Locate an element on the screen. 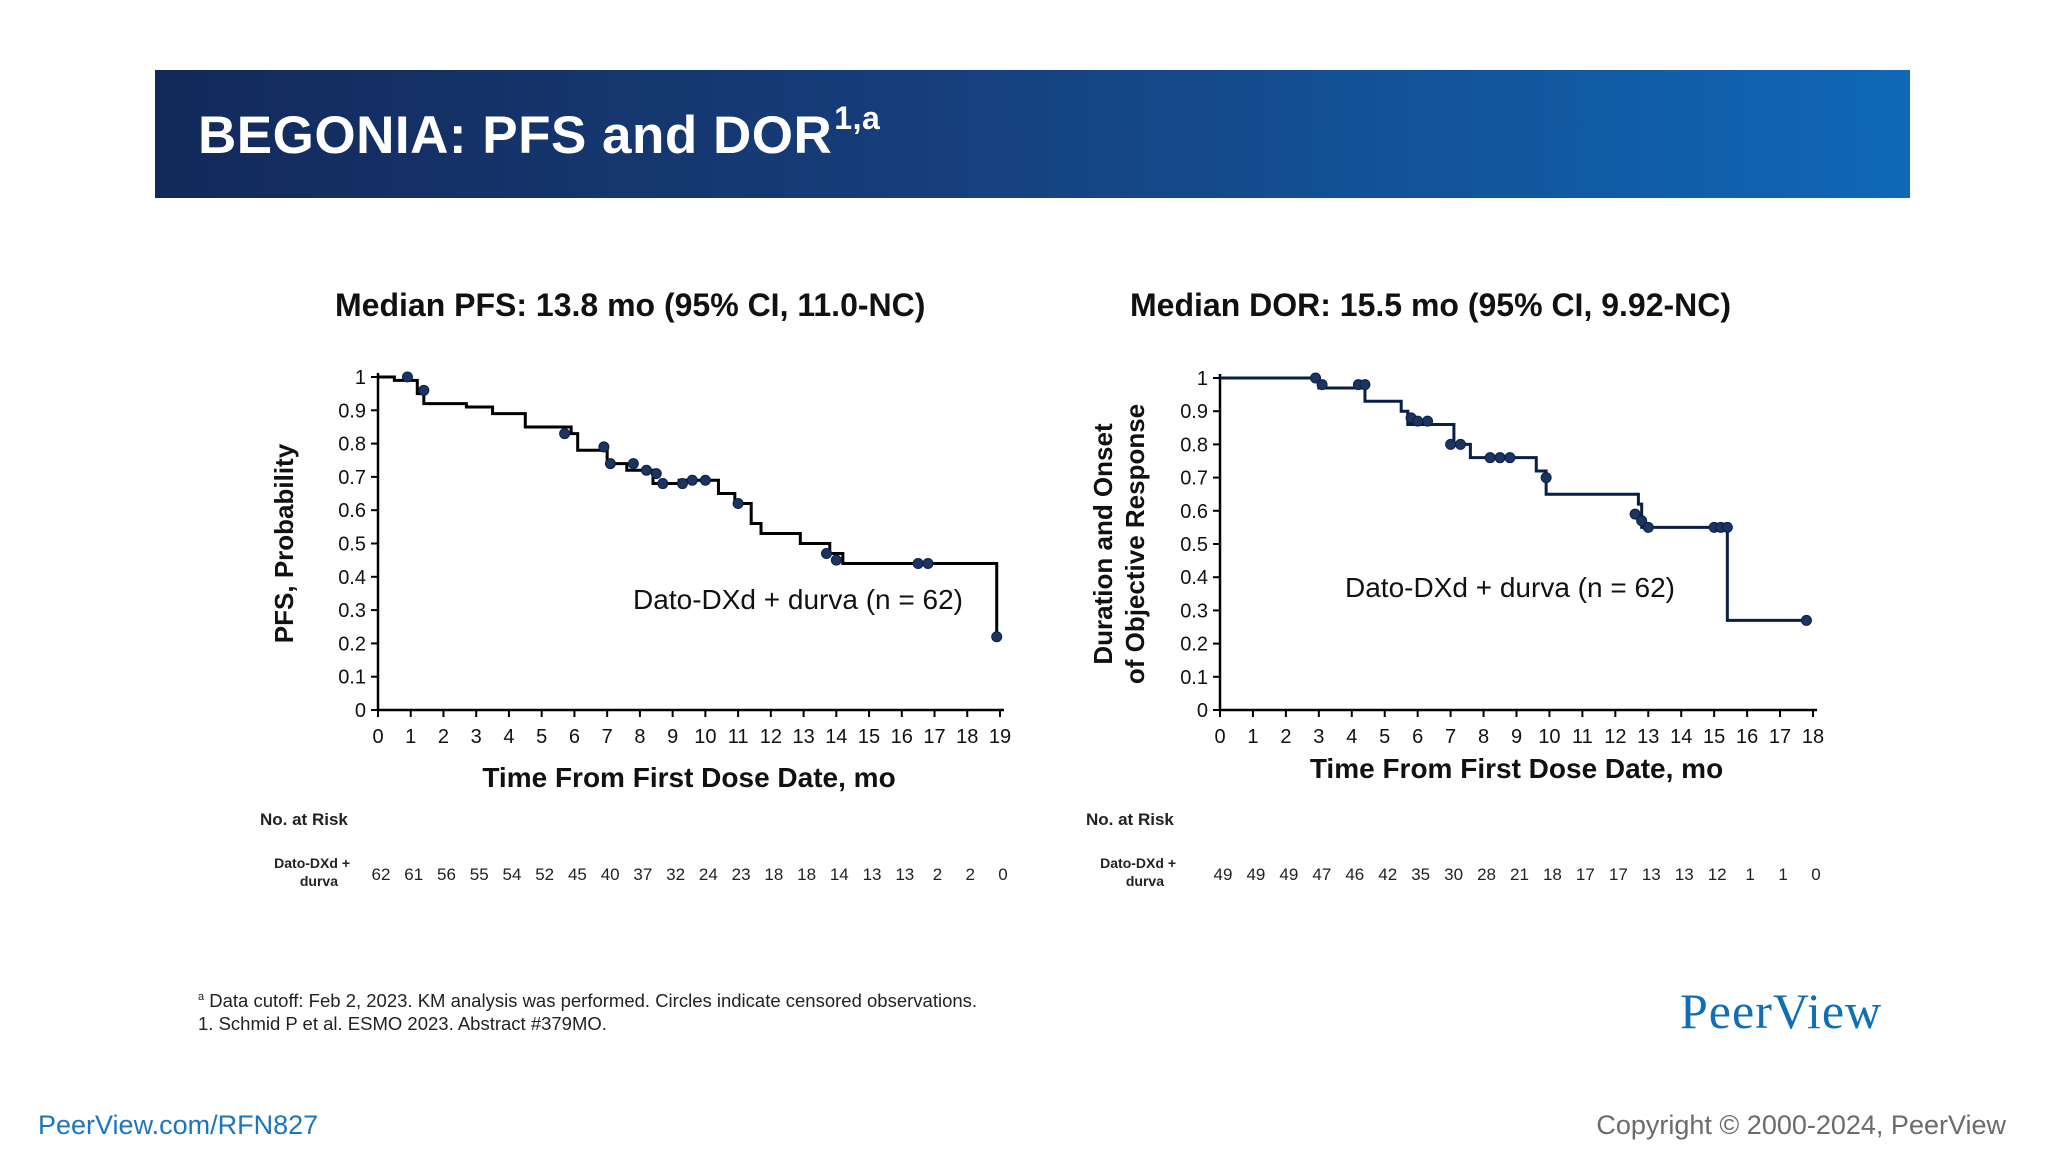 This screenshot has height=1152, width=2048. dor-x-tick-label: 1 is located at coordinates (1252, 737).